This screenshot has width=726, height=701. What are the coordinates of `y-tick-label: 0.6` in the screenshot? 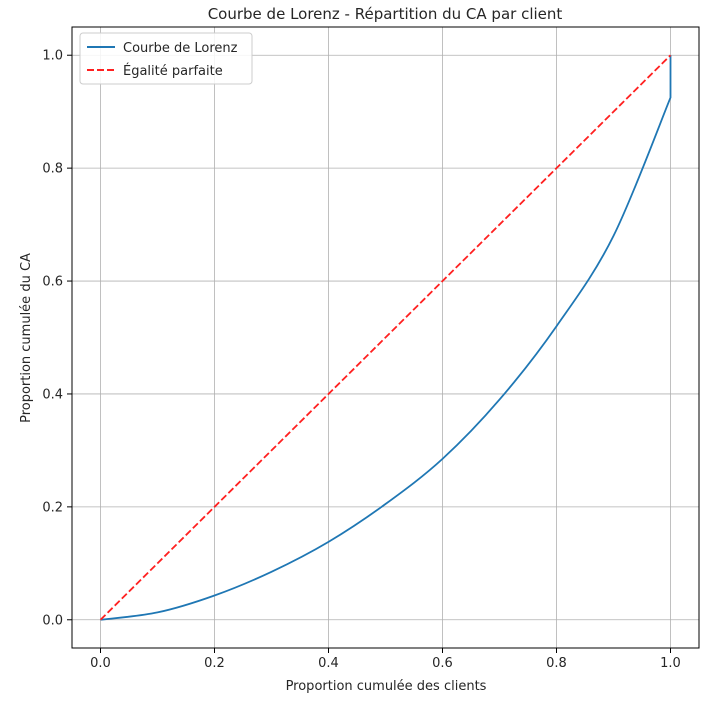 It's located at (52, 282).